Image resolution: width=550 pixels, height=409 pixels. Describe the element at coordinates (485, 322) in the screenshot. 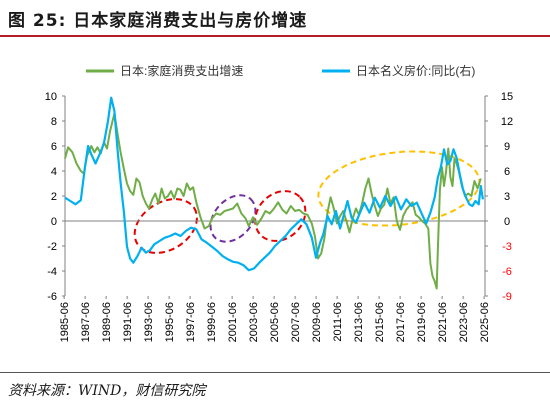

I see `x-tick-label: 2025-06` at that location.